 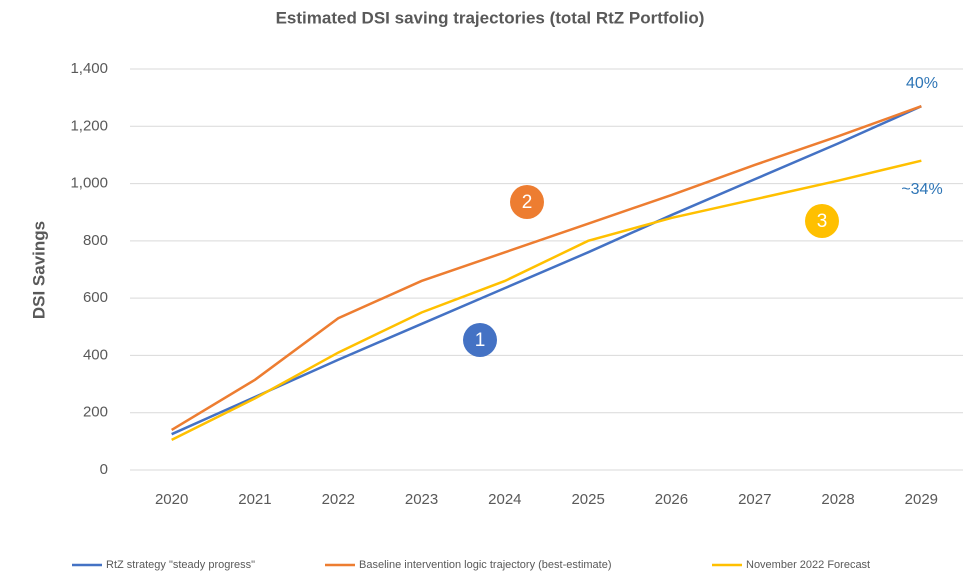 What do you see at coordinates (754, 499) in the screenshot?
I see `x-tick-label: 2027` at bounding box center [754, 499].